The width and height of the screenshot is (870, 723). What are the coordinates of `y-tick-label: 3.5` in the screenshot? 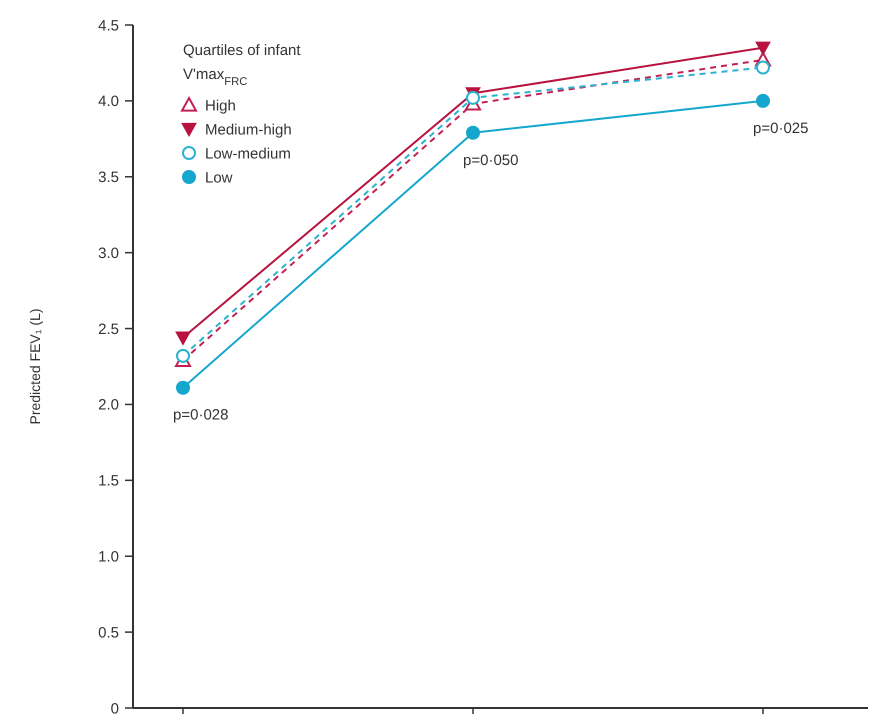 It's located at (108, 177).